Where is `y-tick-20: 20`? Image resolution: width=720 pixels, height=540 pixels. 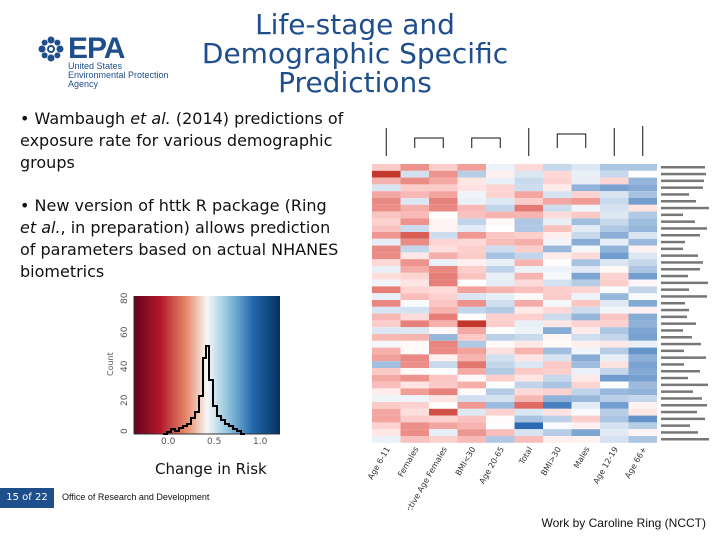
y-tick-20: 20 is located at coordinates (125, 400).